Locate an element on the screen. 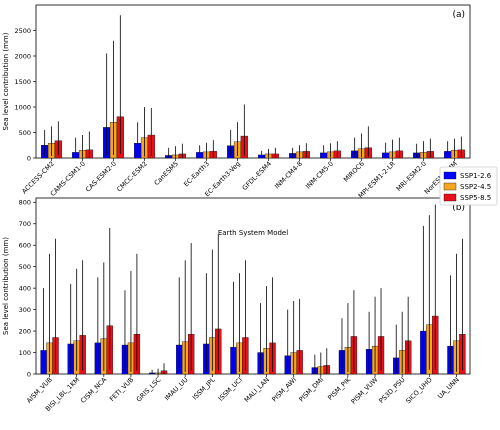  y-tick-label: 2000 is located at coordinates (22, 56).